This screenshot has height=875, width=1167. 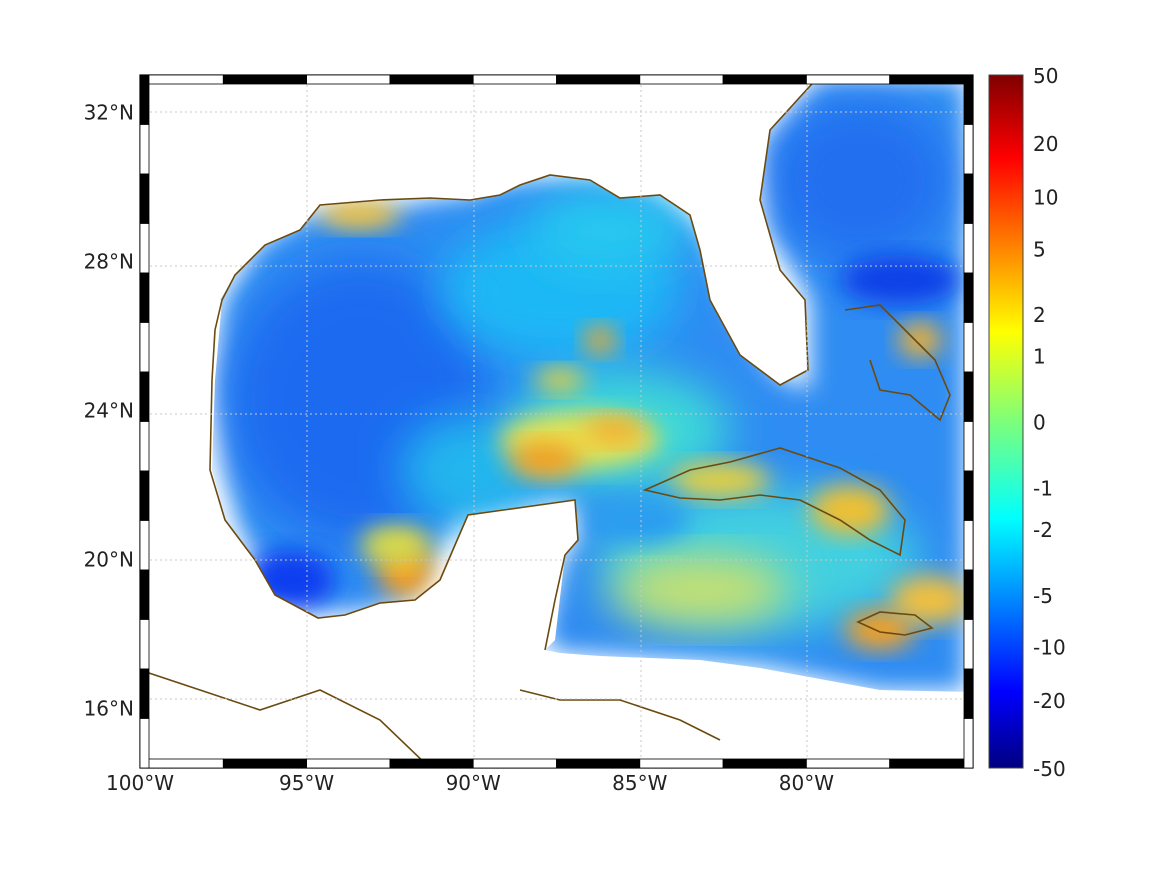 I want to click on lon-tick-label: 95°W, so click(x=306, y=783).